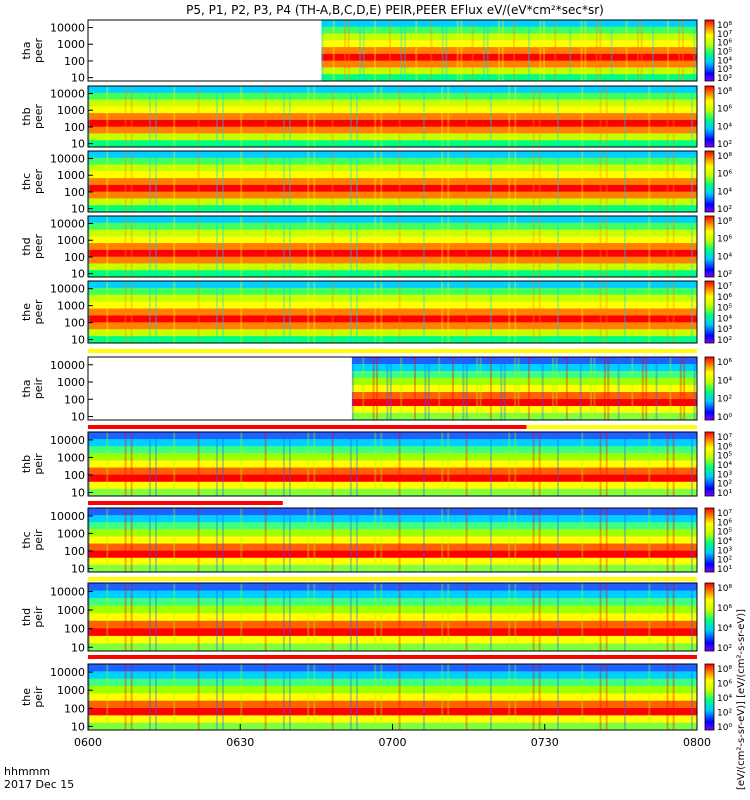  I want to click on colorbar-tick-label: 10⁵, so click(724, 53).